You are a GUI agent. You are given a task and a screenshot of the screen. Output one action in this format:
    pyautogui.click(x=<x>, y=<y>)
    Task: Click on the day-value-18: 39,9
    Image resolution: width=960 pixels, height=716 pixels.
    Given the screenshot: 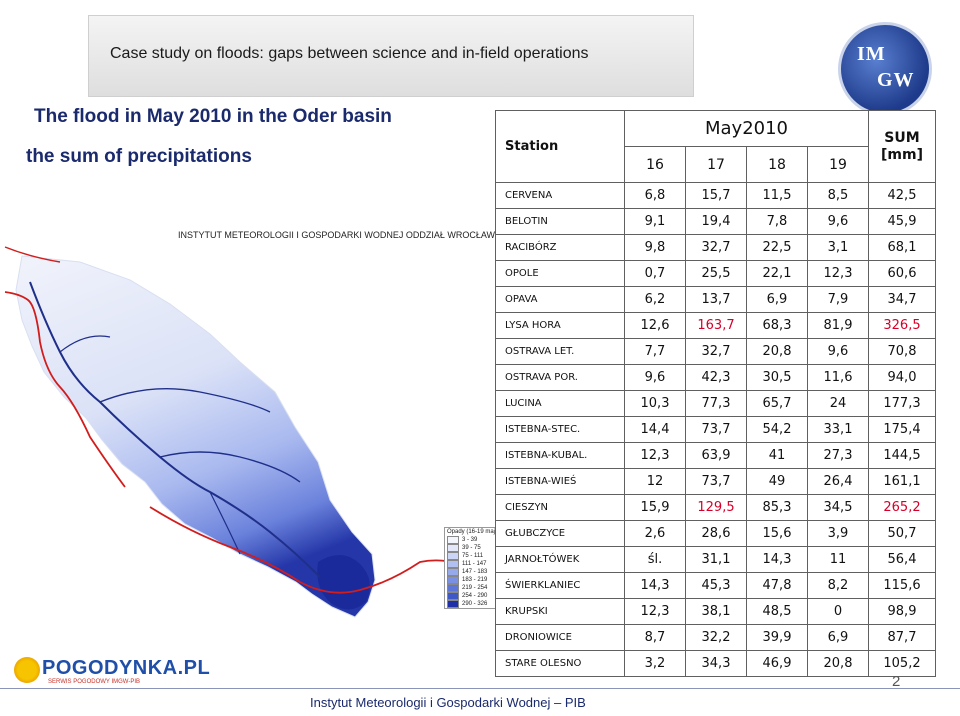 What is the action you would take?
    pyautogui.click(x=777, y=637)
    